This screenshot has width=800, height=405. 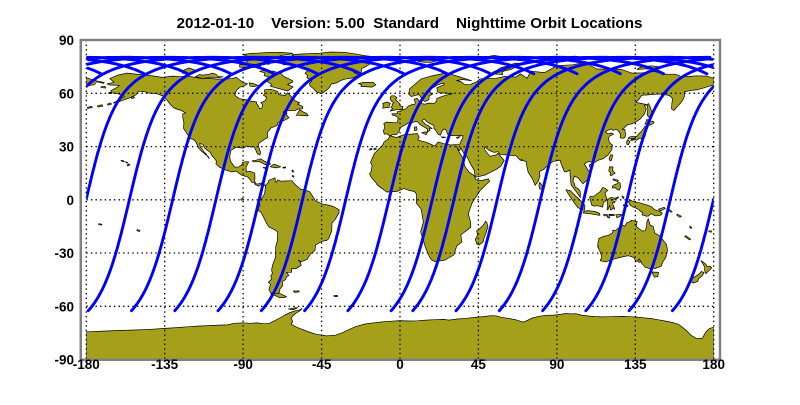 What do you see at coordinates (66, 147) in the screenshot?
I see `svg-text: 30` at bounding box center [66, 147].